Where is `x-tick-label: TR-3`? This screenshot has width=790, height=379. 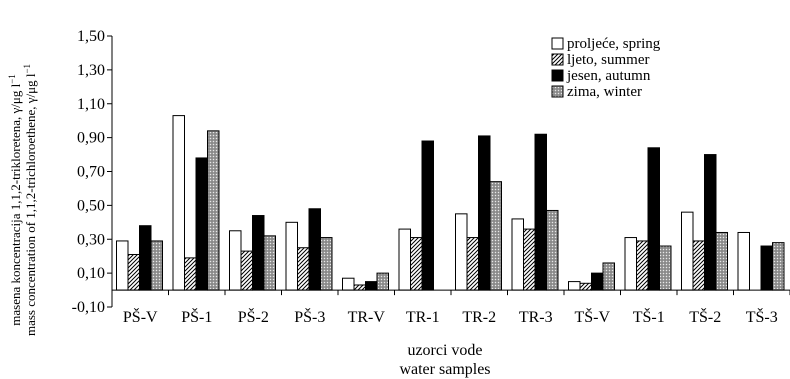 x-tick-label: TR-3 is located at coordinates (536, 317).